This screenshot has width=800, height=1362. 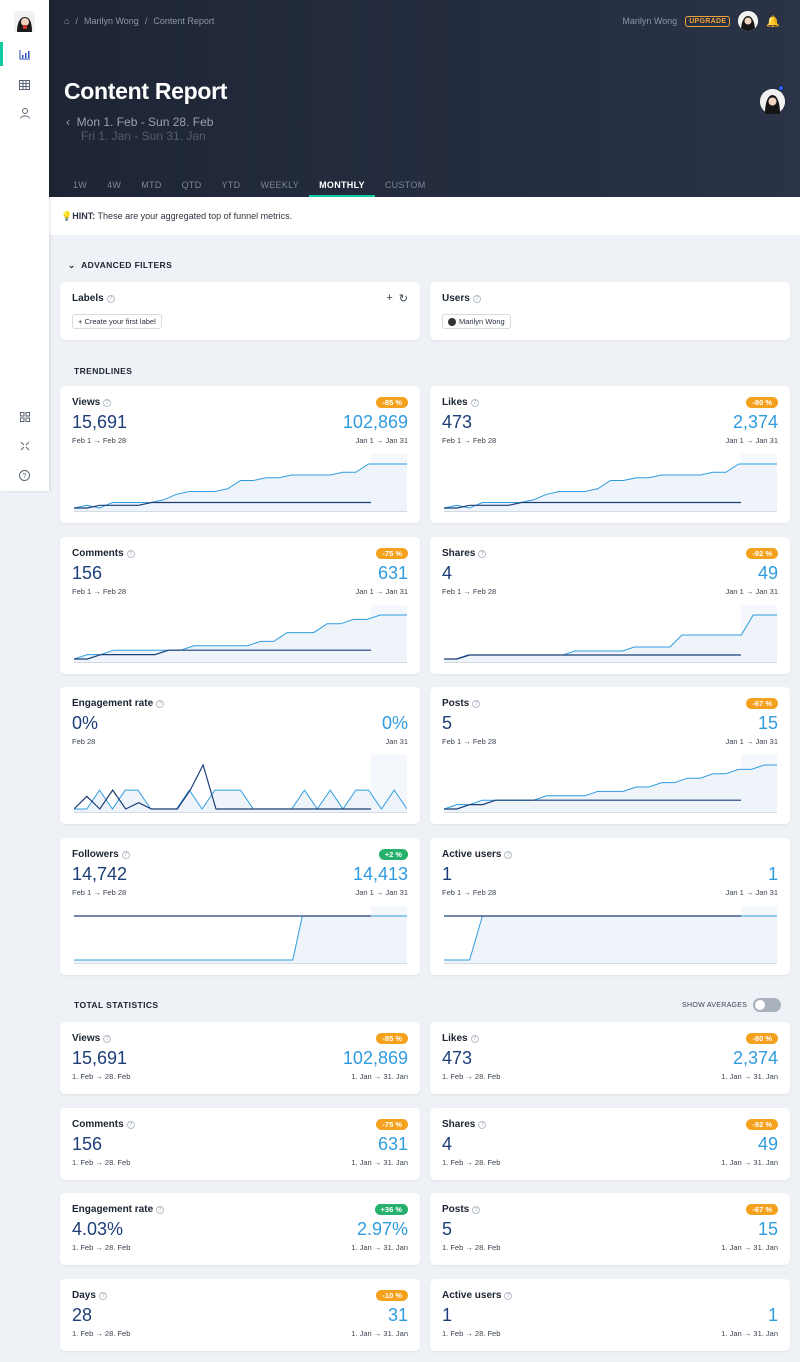 I want to click on current-value: 0%, so click(x=85, y=723).